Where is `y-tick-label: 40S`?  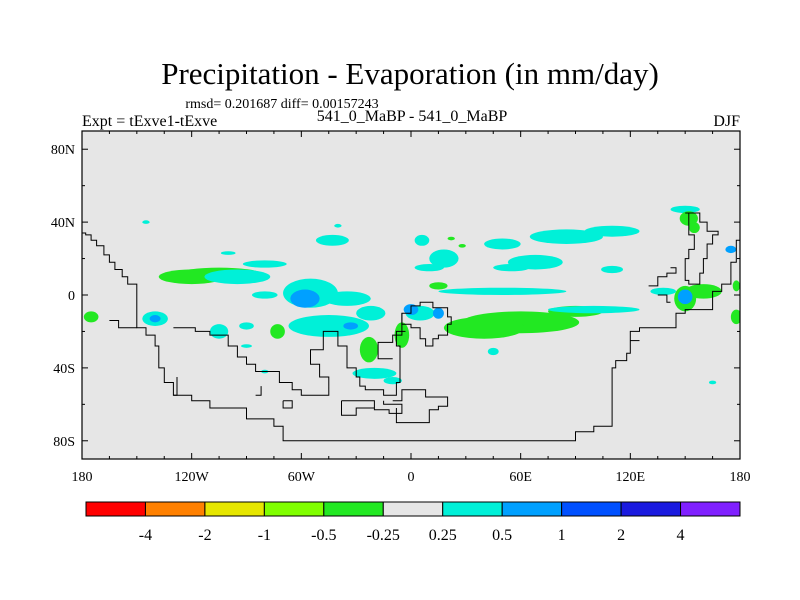
y-tick-label: 40S is located at coordinates (64, 369).